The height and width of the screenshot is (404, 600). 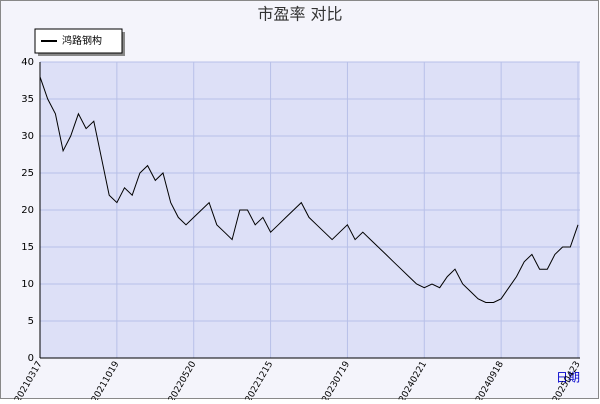 I want to click on y-tick-label: 0, so click(x=31, y=358).